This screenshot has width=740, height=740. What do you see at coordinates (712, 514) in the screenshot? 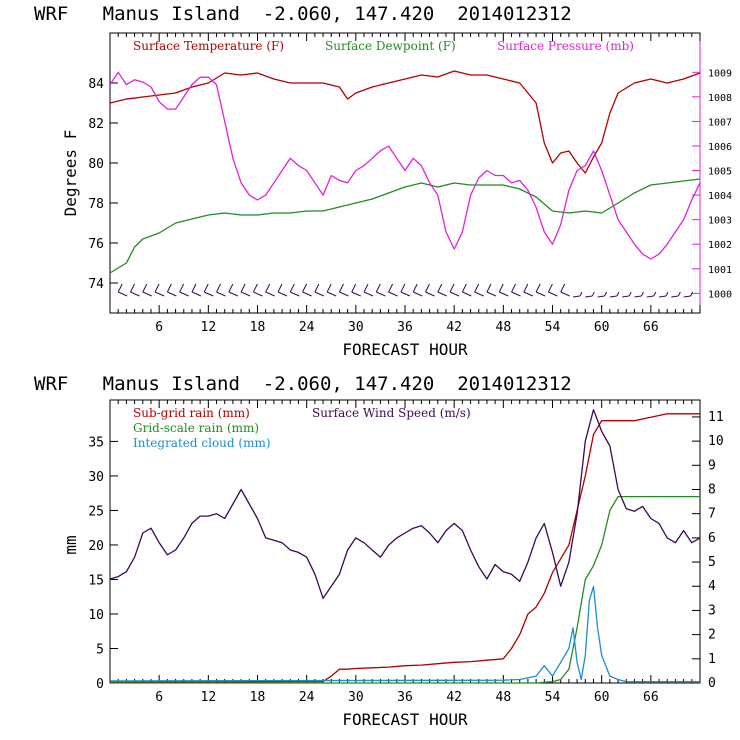
I see `y2-tick-label: 7` at bounding box center [712, 514].